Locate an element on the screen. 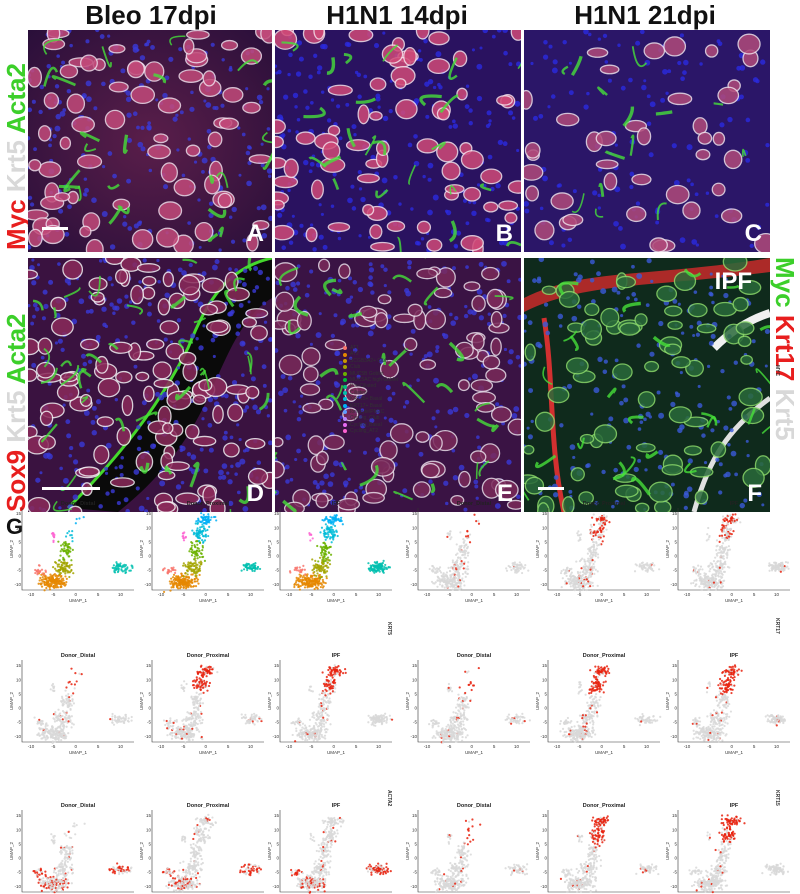 The width and height of the screenshot is (800, 894). legend-label: MUC5AC high Goblet is located at coordinates (374, 380).